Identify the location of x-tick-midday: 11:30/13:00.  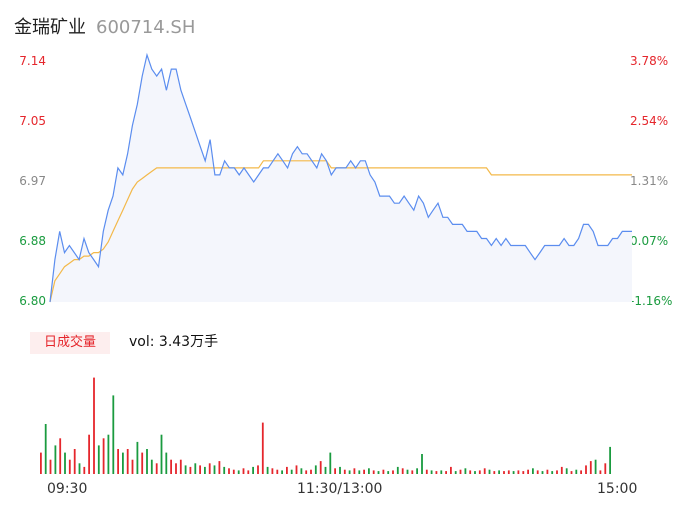
(340, 489).